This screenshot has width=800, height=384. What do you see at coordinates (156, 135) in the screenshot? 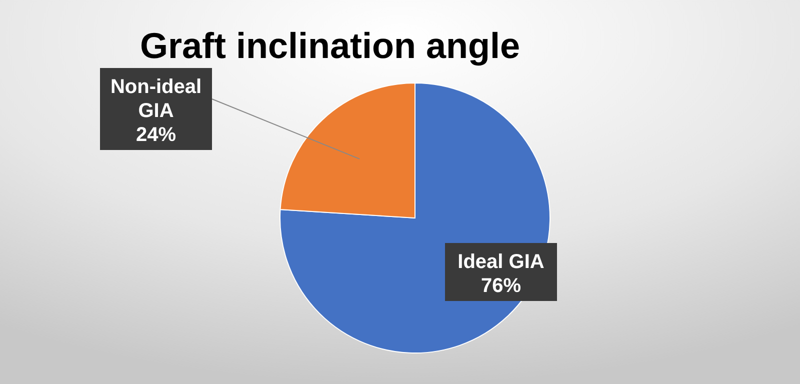
I see `data-label: 24%` at bounding box center [156, 135].